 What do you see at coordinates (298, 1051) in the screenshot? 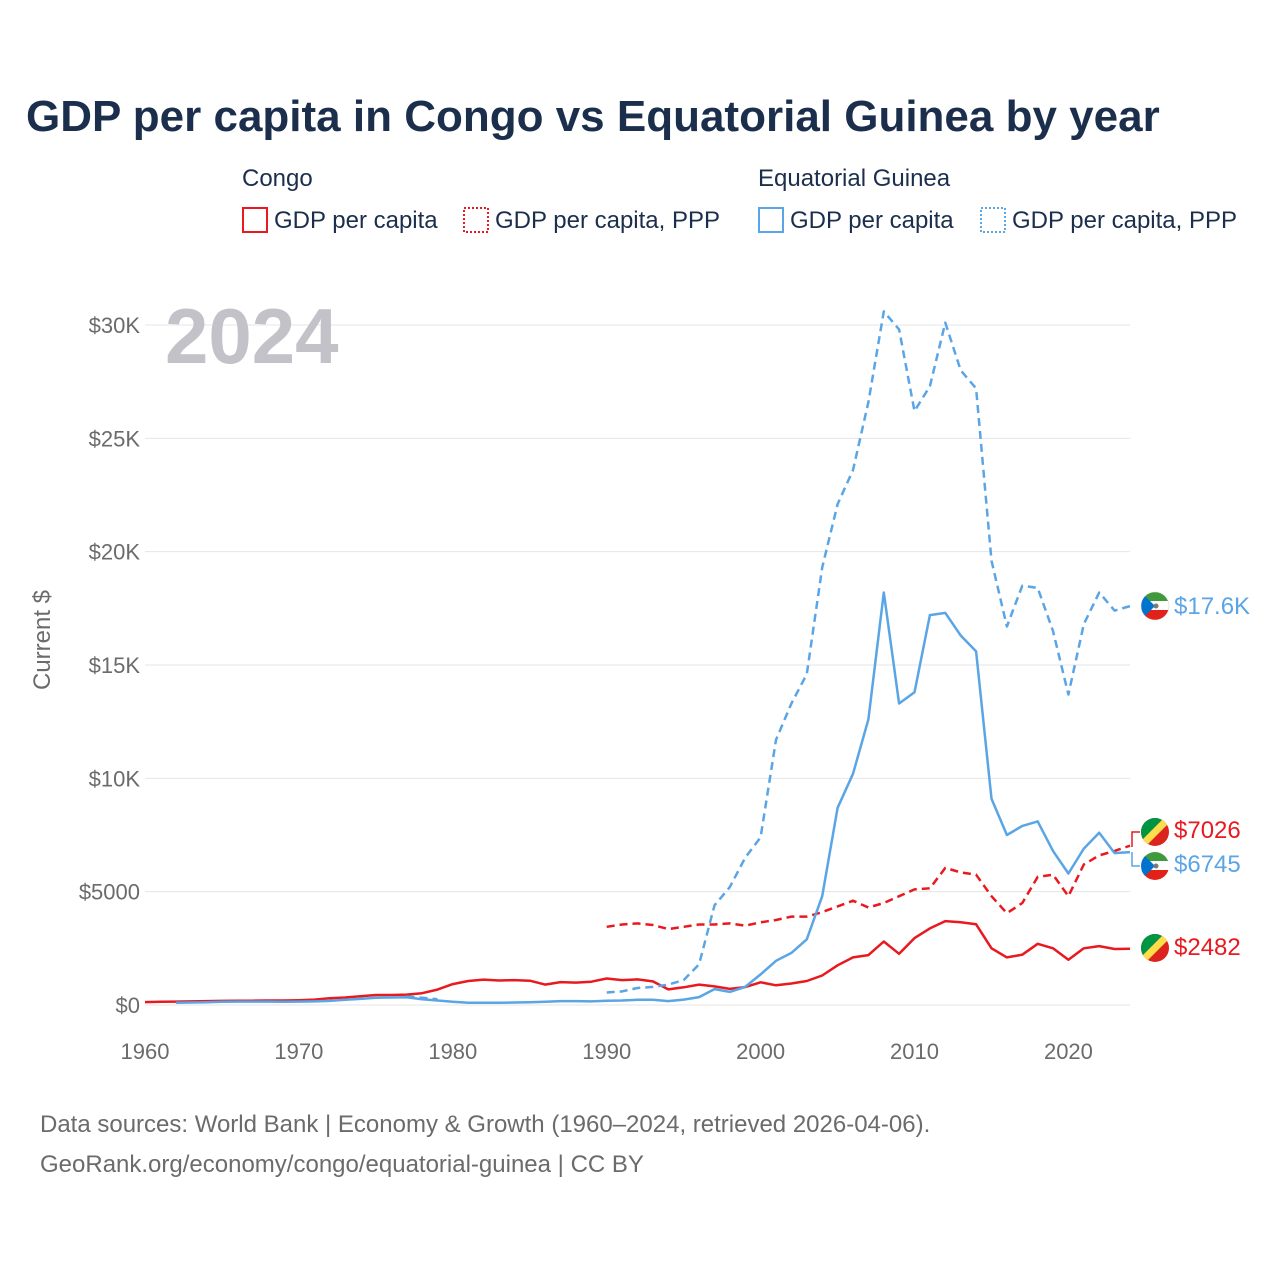
I see `x-tick-label: 1970` at bounding box center [298, 1051].